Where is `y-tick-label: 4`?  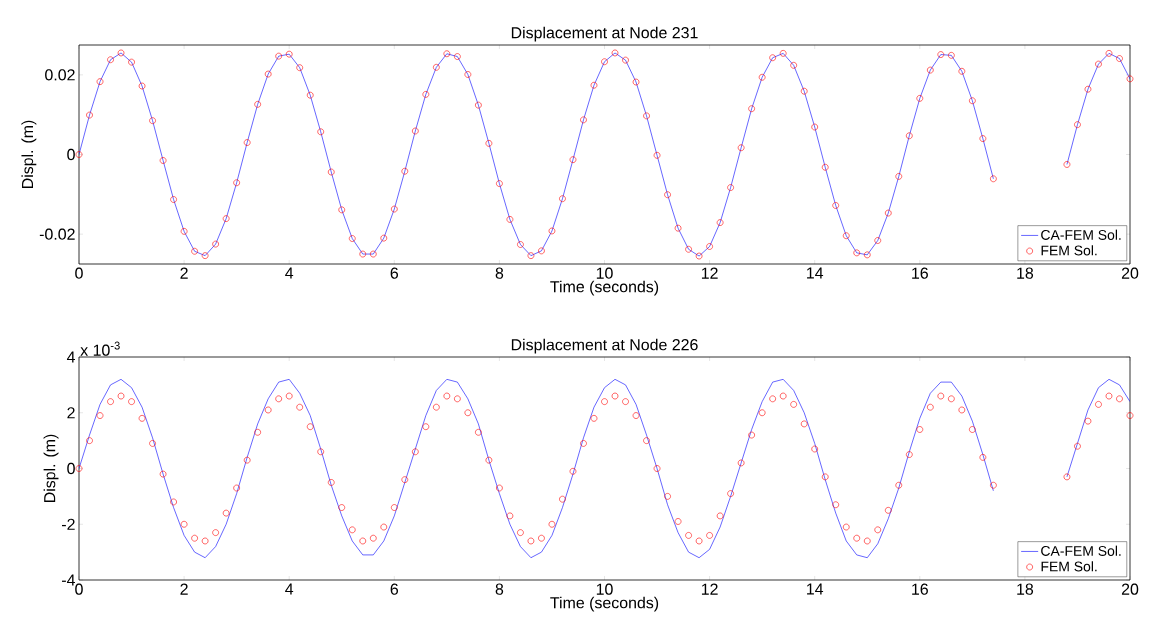
y-tick-label: 4 is located at coordinates (71, 357).